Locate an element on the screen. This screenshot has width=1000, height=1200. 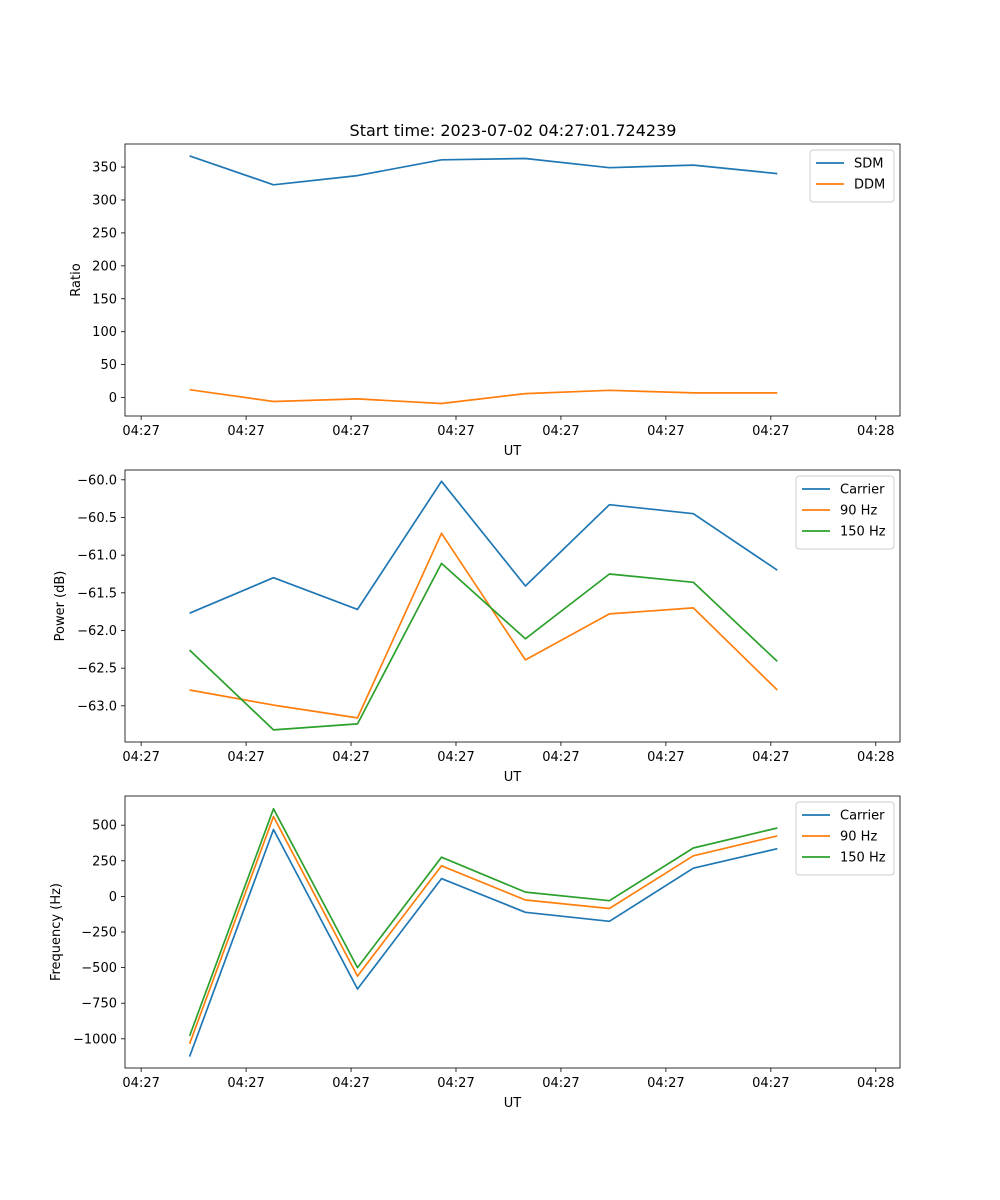
y-tick-label: 150 is located at coordinates (104, 299).